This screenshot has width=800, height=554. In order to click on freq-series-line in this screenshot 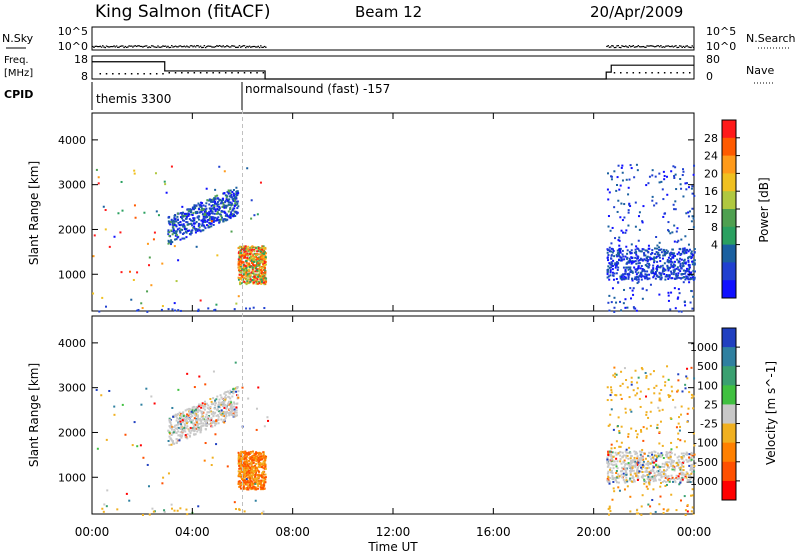, I will do `click(393, 70)`.